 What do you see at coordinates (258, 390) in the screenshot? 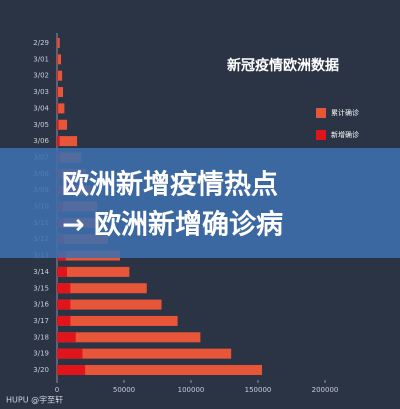
I see `x-tick-label: 150000` at bounding box center [258, 390].